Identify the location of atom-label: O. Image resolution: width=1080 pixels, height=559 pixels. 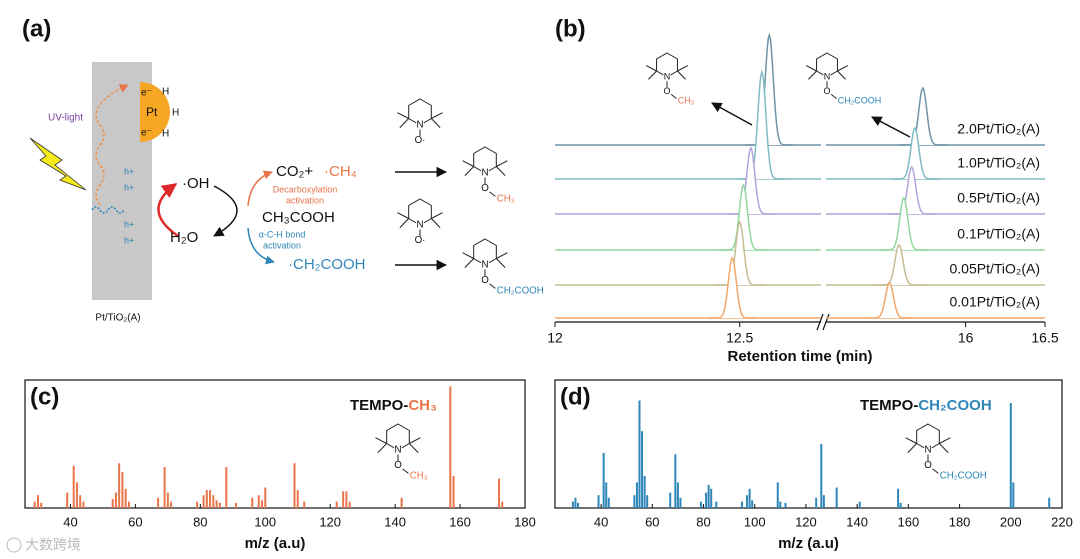
(666, 91).